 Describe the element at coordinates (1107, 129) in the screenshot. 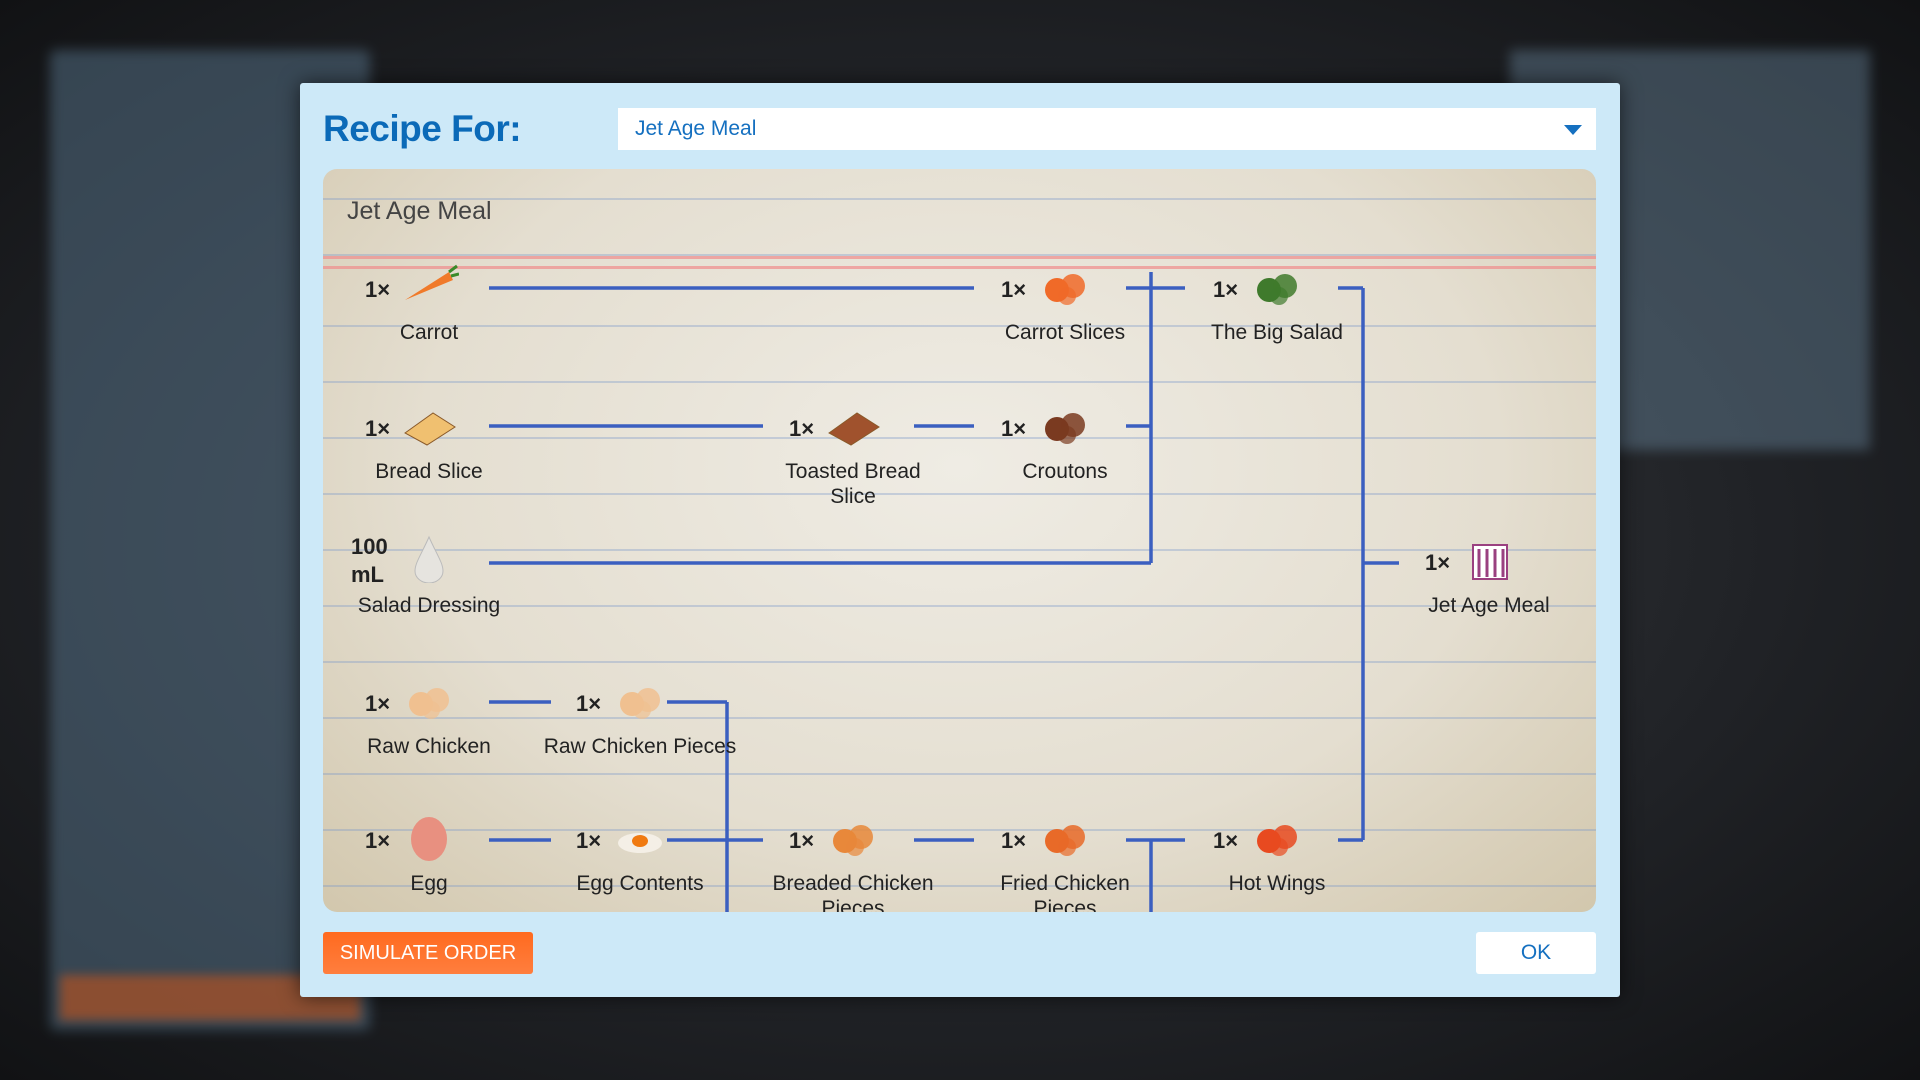

I see `recipe-select: Jet Age Meal` at that location.